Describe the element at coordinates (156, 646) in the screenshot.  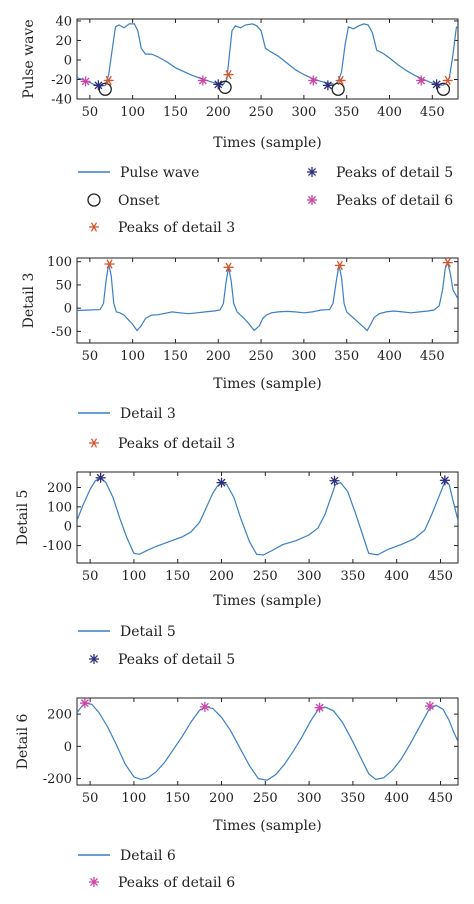
I see `legend: Detail 5 Peaks of detail 5` at that location.